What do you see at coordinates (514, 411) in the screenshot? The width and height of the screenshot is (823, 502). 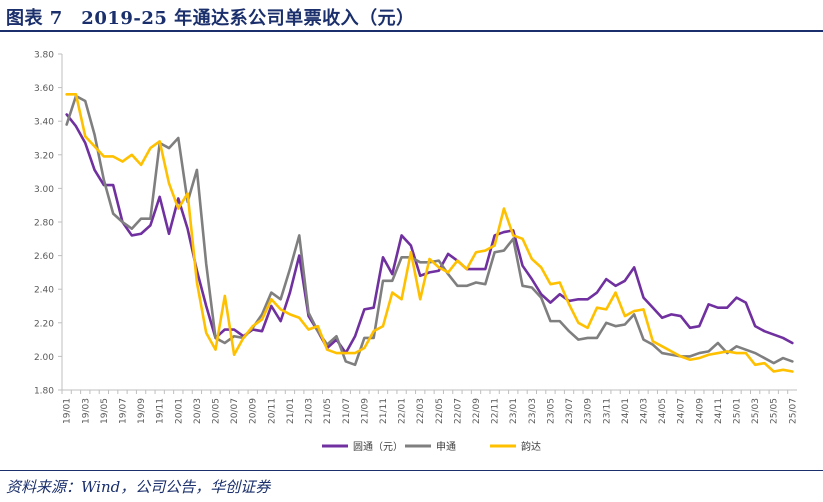 I see `x-tick-label: 23/01` at bounding box center [514, 411].